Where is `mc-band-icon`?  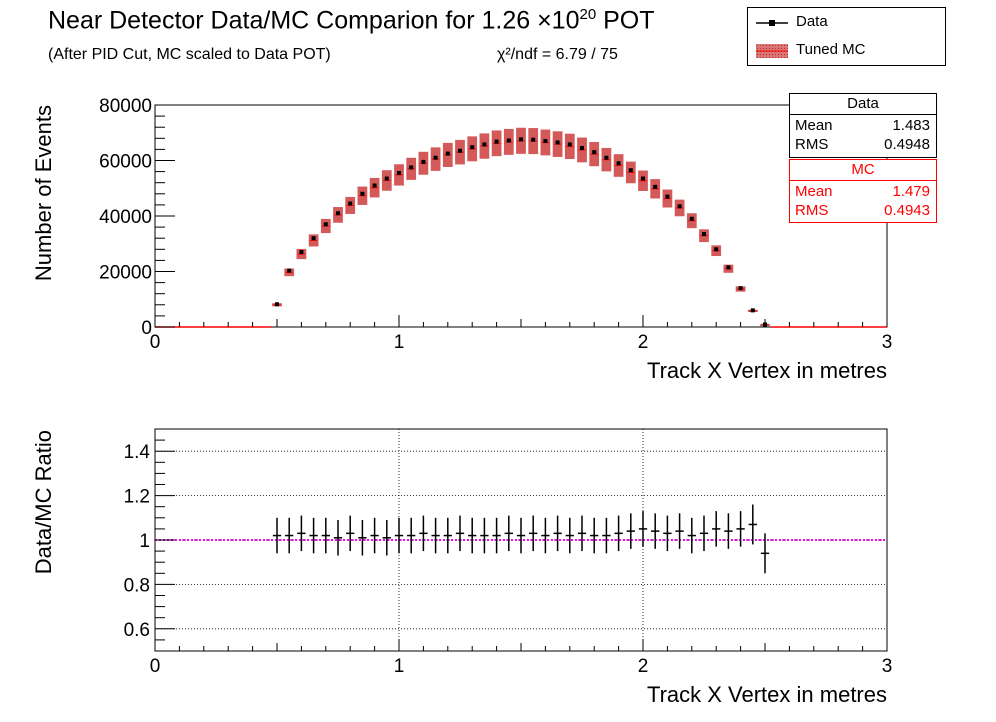 mc-band-icon is located at coordinates (772, 51).